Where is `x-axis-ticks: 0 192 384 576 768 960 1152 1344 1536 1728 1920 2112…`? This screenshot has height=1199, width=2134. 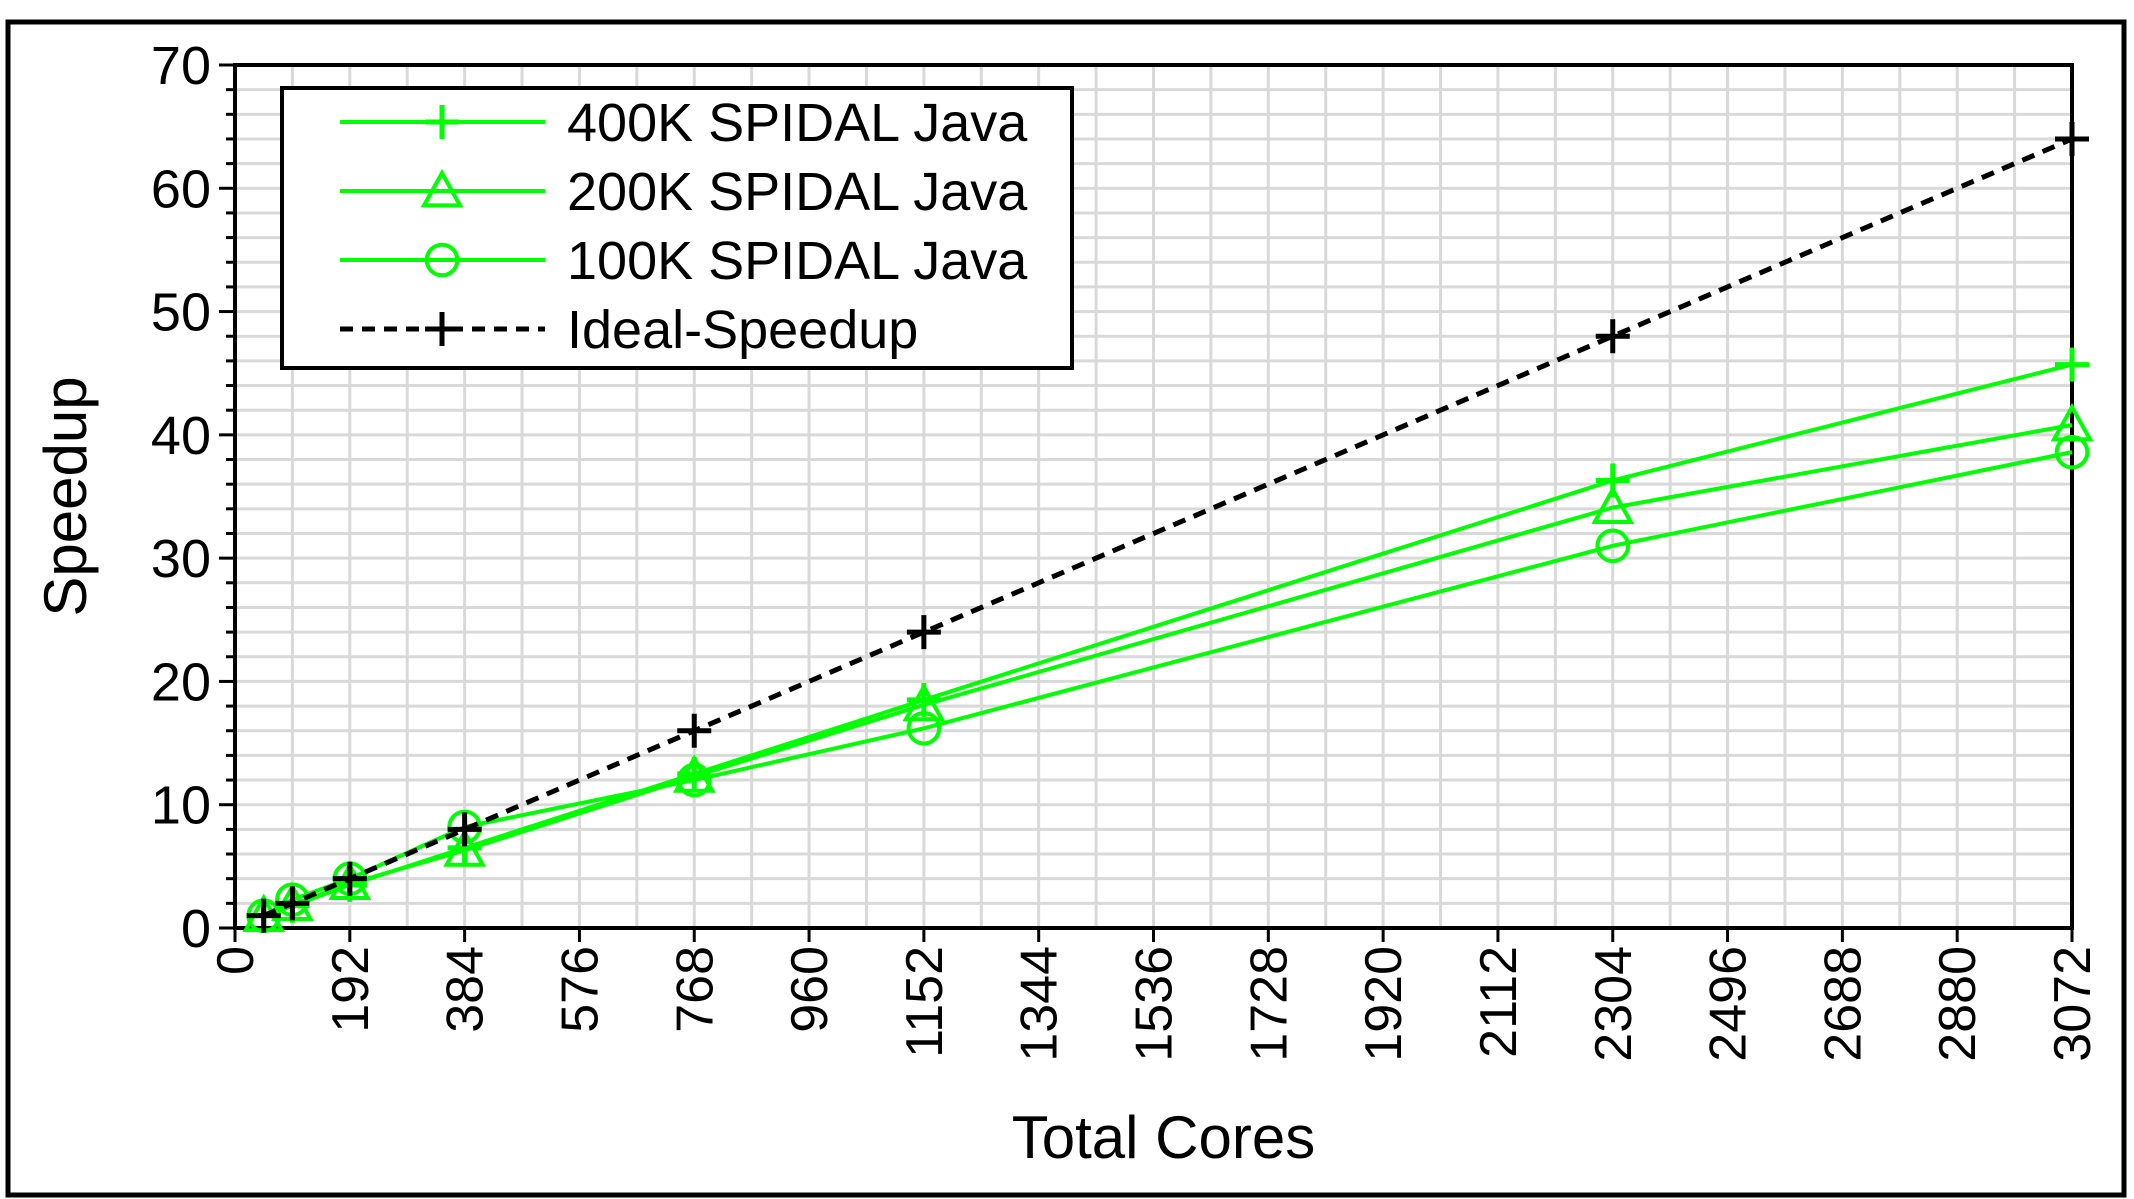
x-axis-ticks: 0 192 384 576 768 960 1152 1344 1536 1728 1920 2112… is located at coordinates (1154, 995).